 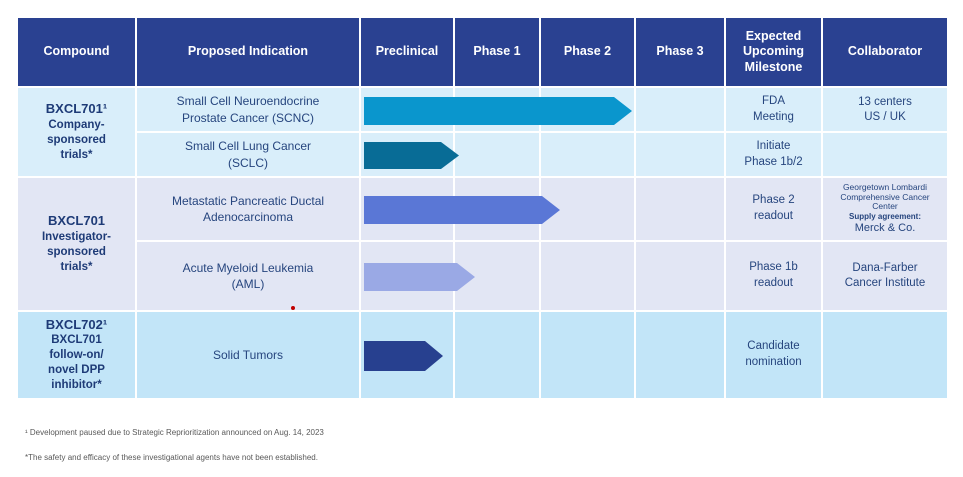 What do you see at coordinates (76, 139) in the screenshot?
I see `compound-subtitle: Company- sponsored trials*` at bounding box center [76, 139].